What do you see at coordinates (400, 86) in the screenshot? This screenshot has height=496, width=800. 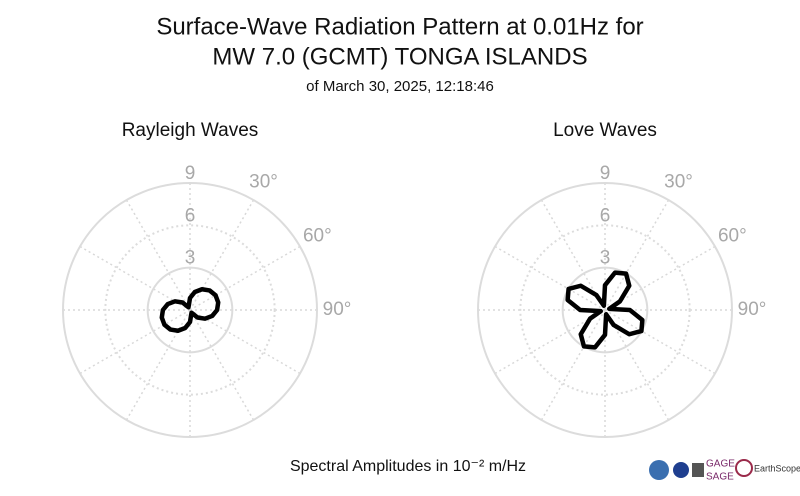 I see `subtitle: of March 30, 2025, 12:18:46` at bounding box center [400, 86].